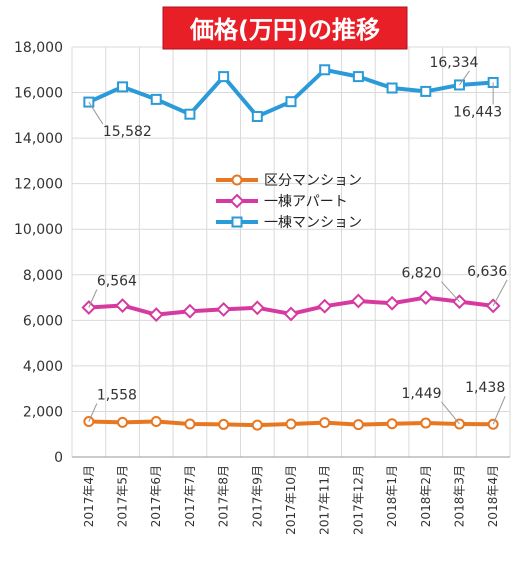 The height and width of the screenshot is (564, 526). What do you see at coordinates (43, 276) in the screenshot?
I see `y-tick-label: 8,000` at bounding box center [43, 276].